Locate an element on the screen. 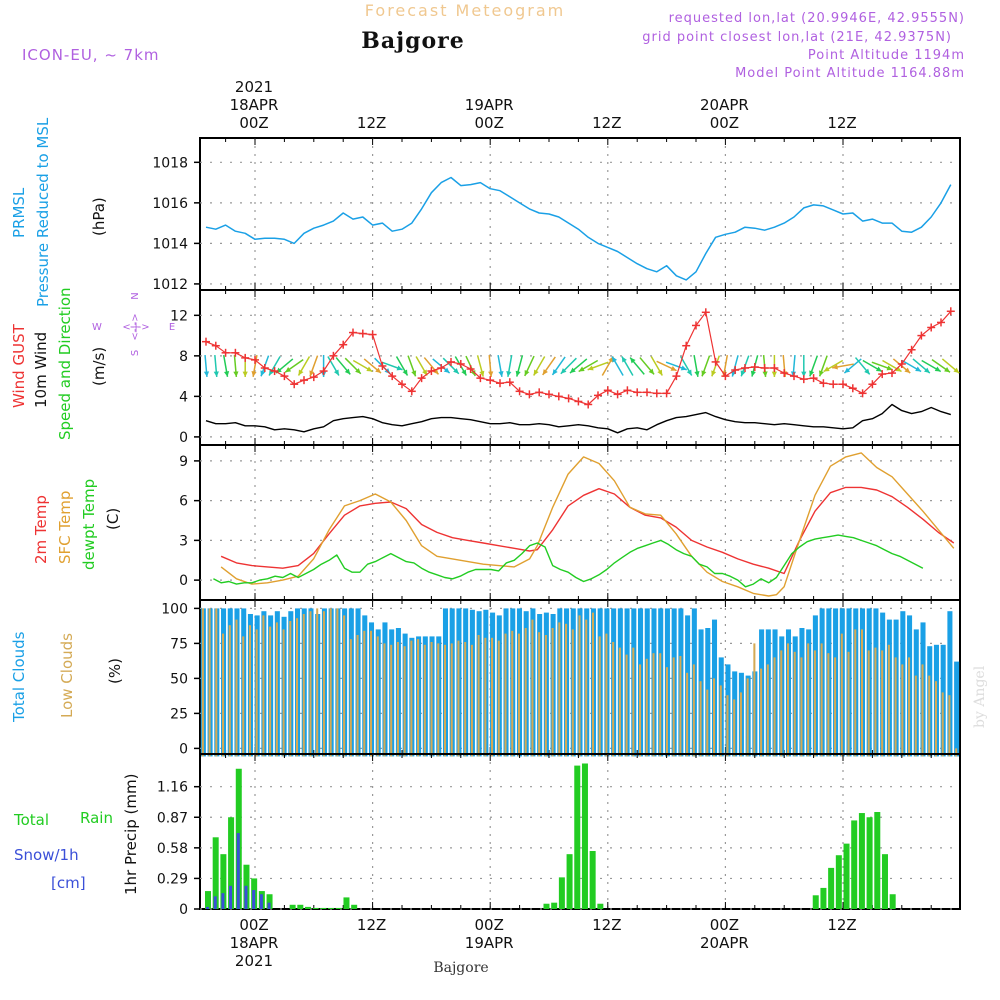  temp-unit-label: (C) is located at coordinates (113, 519).